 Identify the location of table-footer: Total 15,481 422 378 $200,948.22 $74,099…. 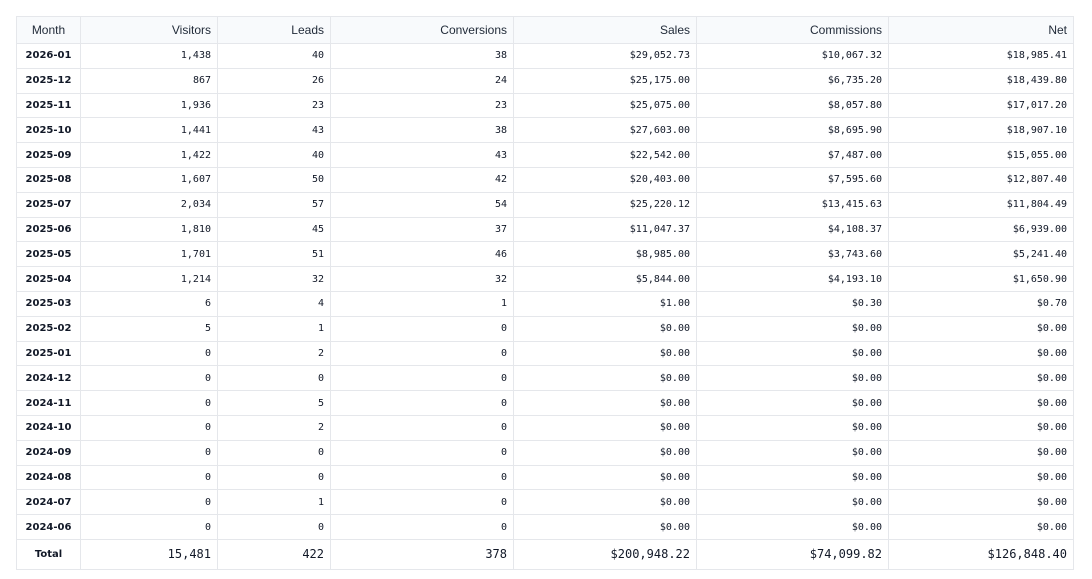
(545, 554).